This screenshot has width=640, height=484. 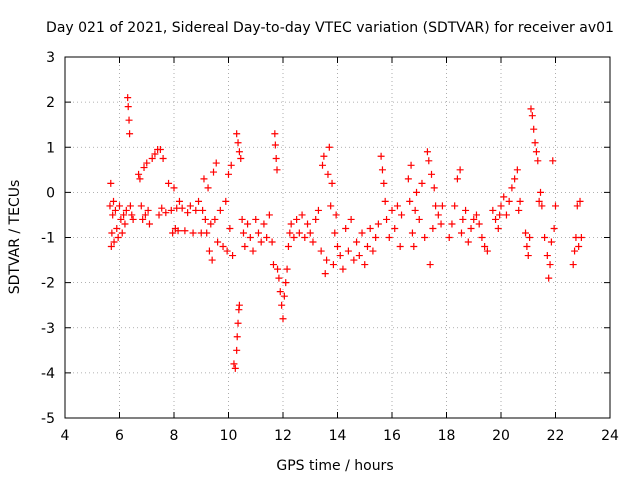 I want to click on y-tick-label: 2, so click(x=50, y=103).